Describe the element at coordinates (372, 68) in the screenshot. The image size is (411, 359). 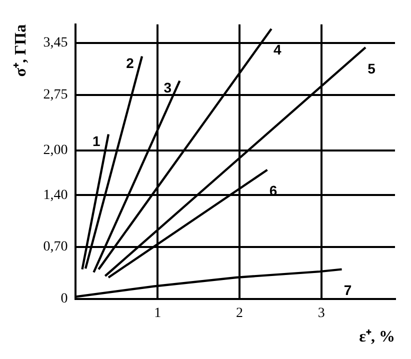
I see `series-label: 5` at that location.